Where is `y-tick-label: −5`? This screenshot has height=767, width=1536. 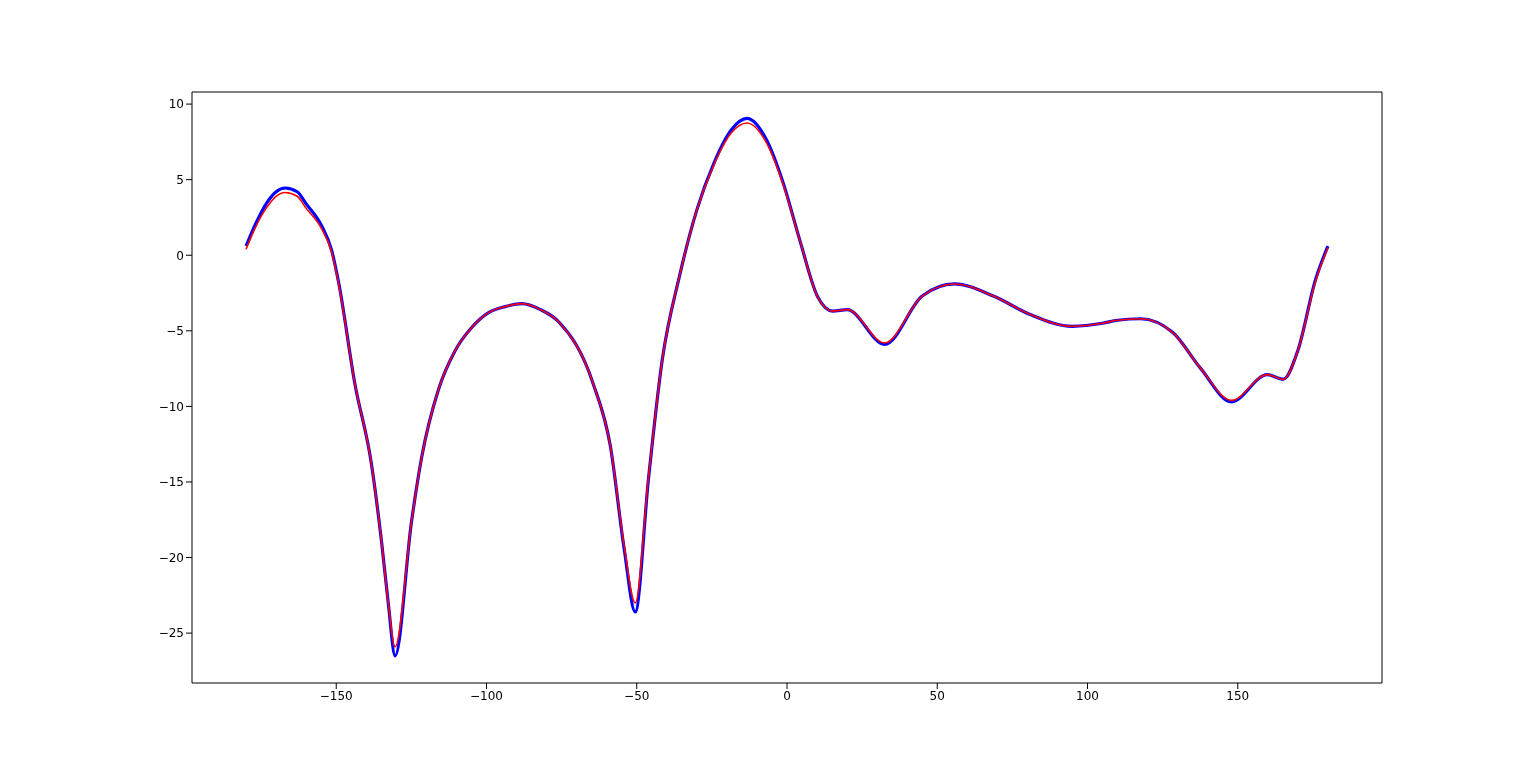 y-tick-label: −5 is located at coordinates (175, 331).